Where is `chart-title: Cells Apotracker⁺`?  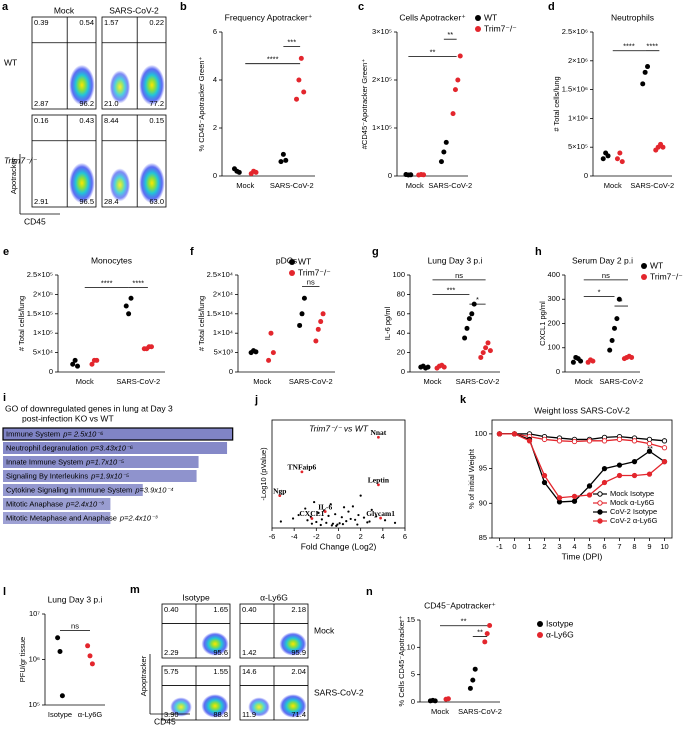 chart-title: Cells Apotracker⁺ is located at coordinates (432, 17).